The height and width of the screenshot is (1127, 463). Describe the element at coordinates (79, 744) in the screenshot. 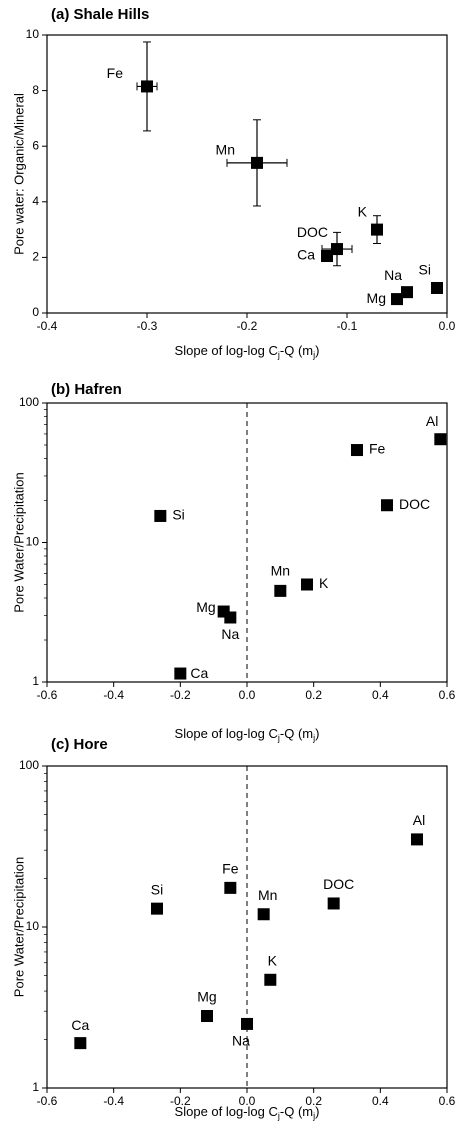

I see `panel-title: (c) Hore` at that location.